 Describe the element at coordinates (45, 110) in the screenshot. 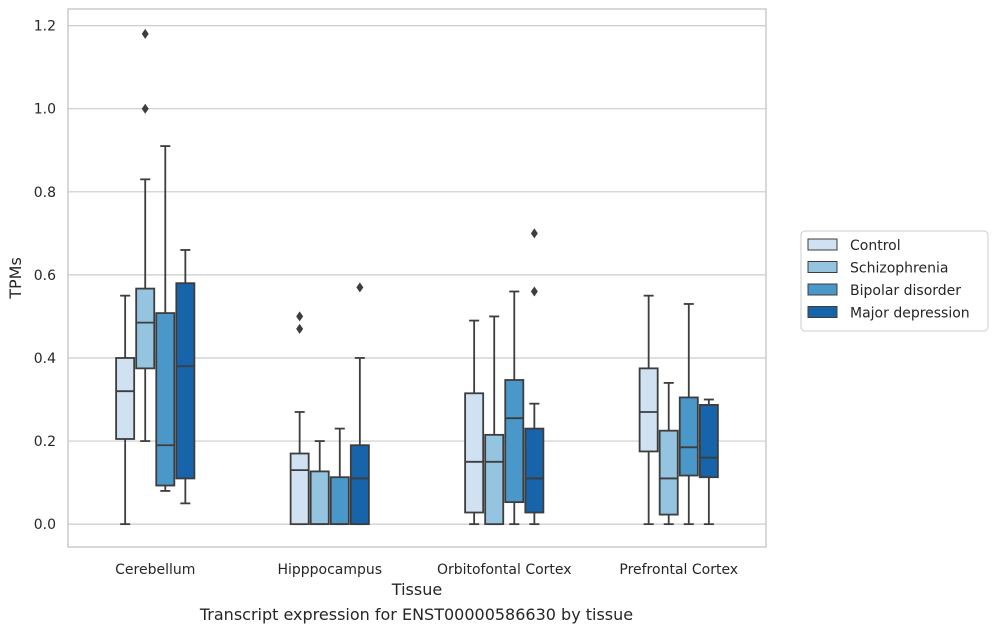

I see `y-tick-label: 1.0` at that location.